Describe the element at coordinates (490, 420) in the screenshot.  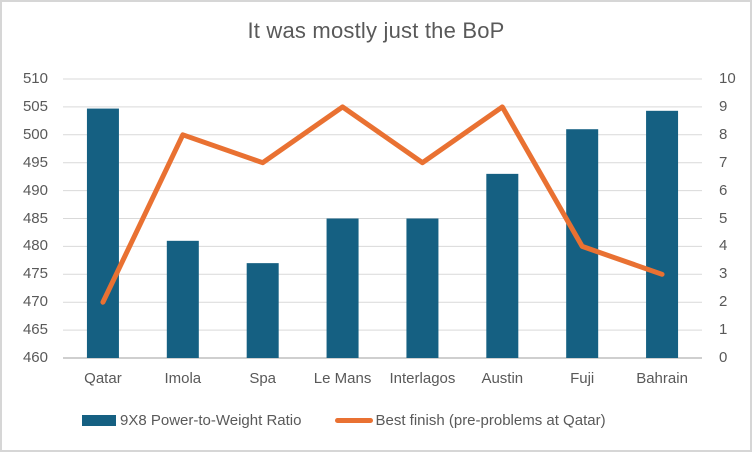
I see `line-series-label: Best finish (pre-problems at Qatar)` at that location.